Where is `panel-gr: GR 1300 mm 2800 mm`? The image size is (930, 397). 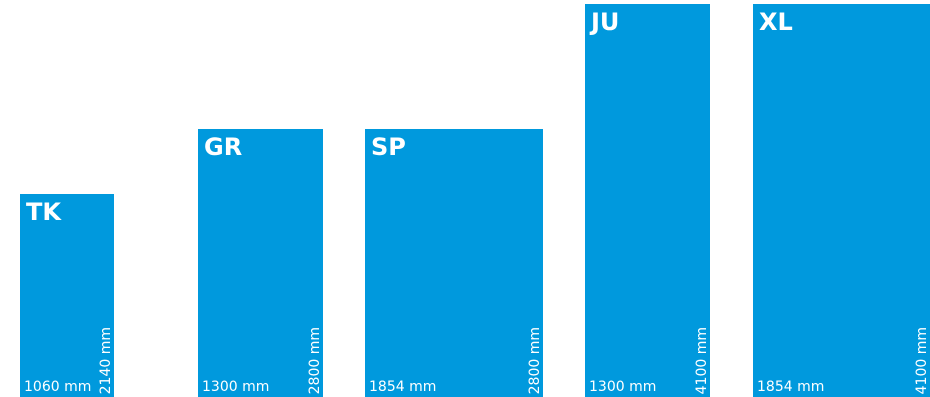 panel-gr: GR 1300 mm 2800 mm is located at coordinates (260, 263).